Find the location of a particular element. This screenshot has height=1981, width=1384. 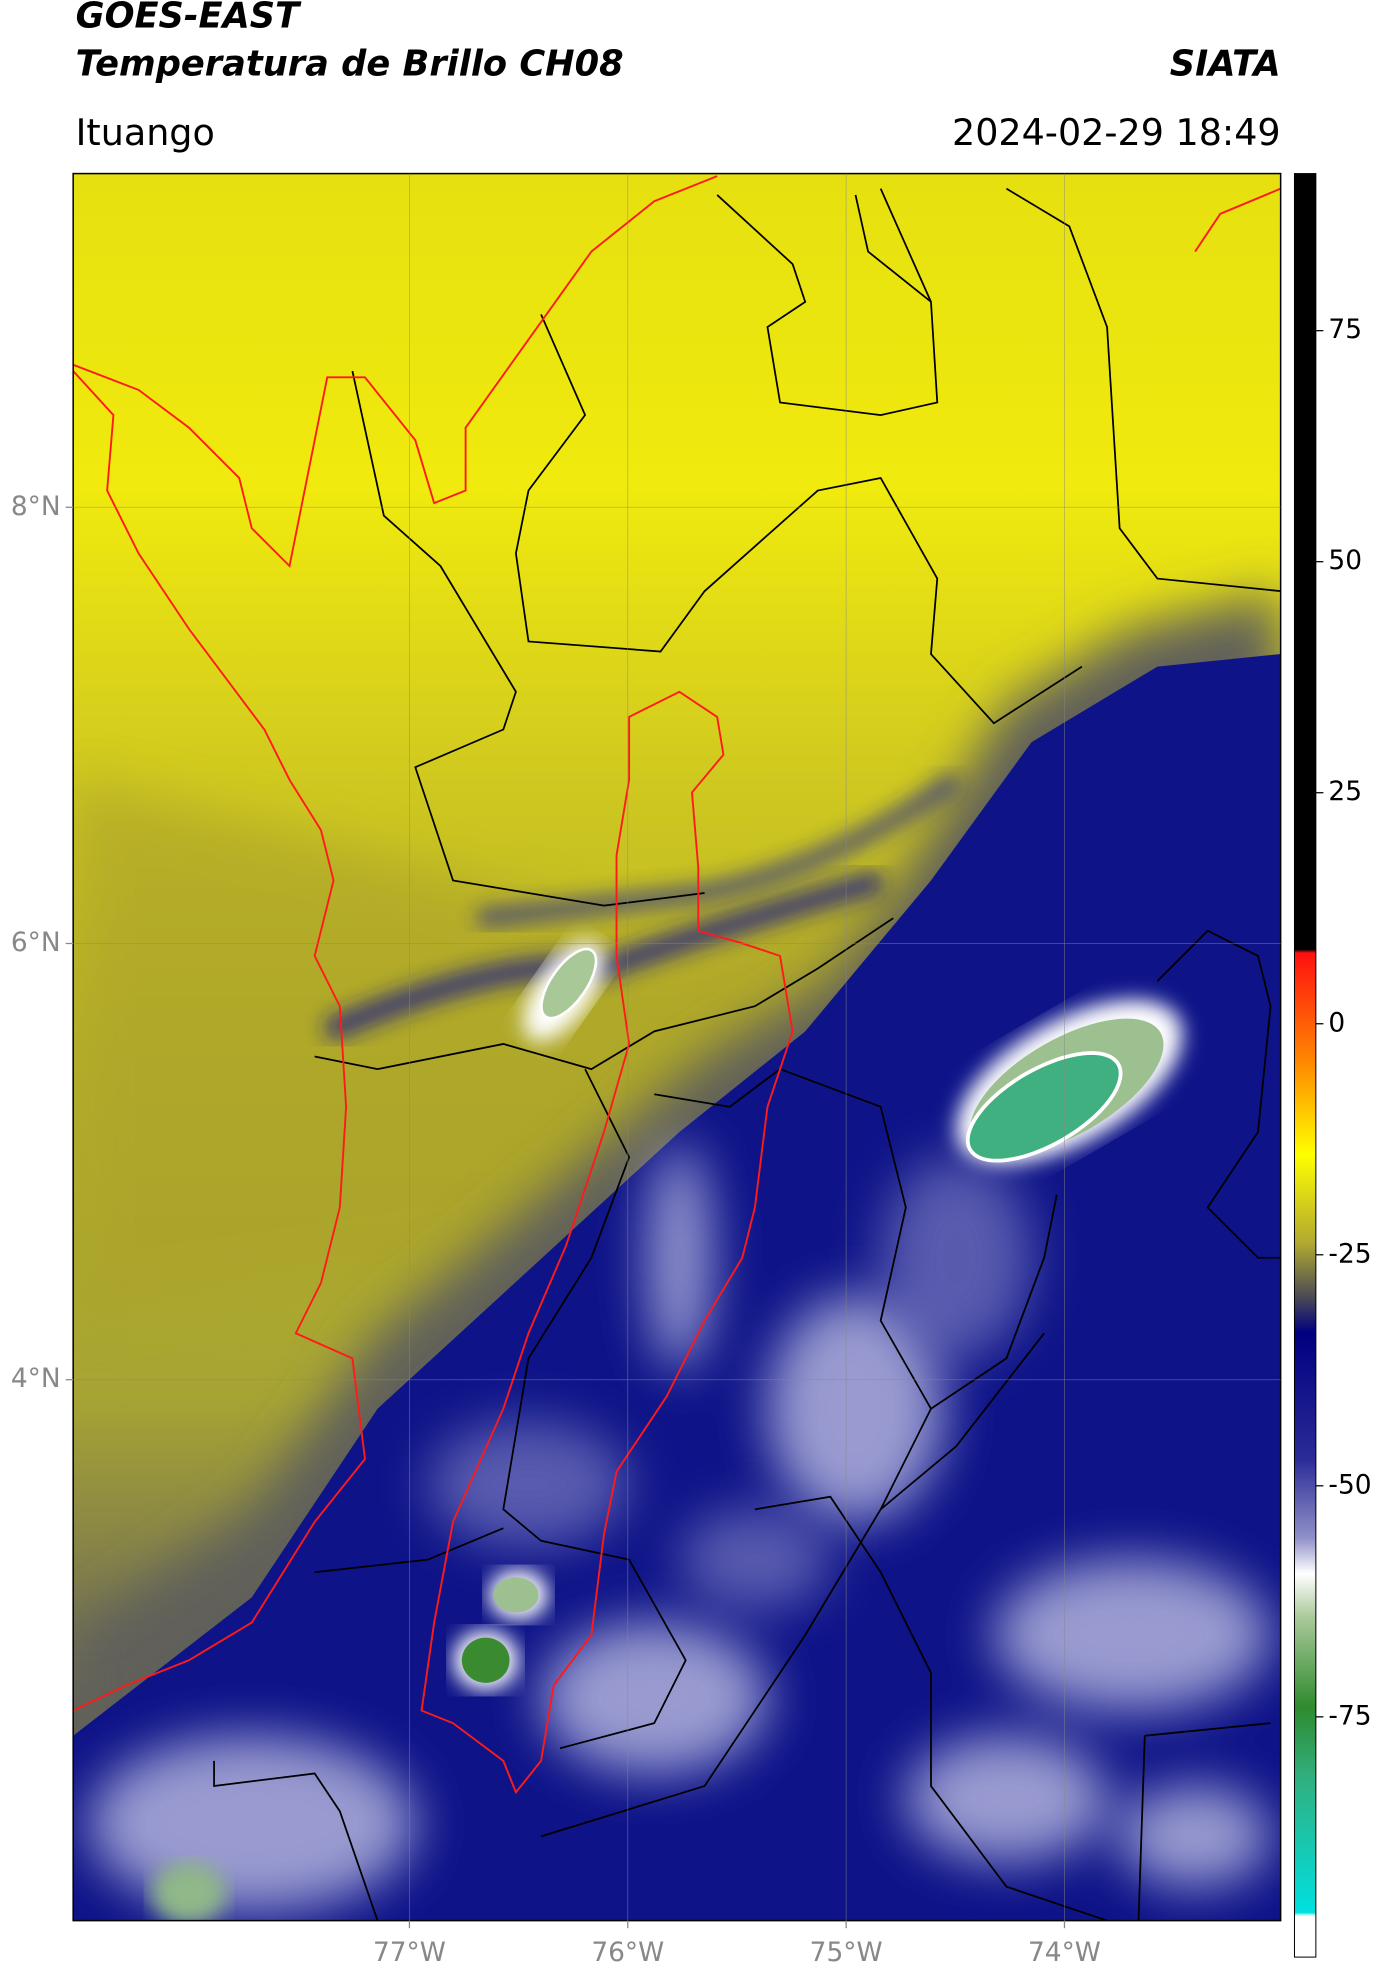

colorbar-tick-label: -25 is located at coordinates (1349, 1253).